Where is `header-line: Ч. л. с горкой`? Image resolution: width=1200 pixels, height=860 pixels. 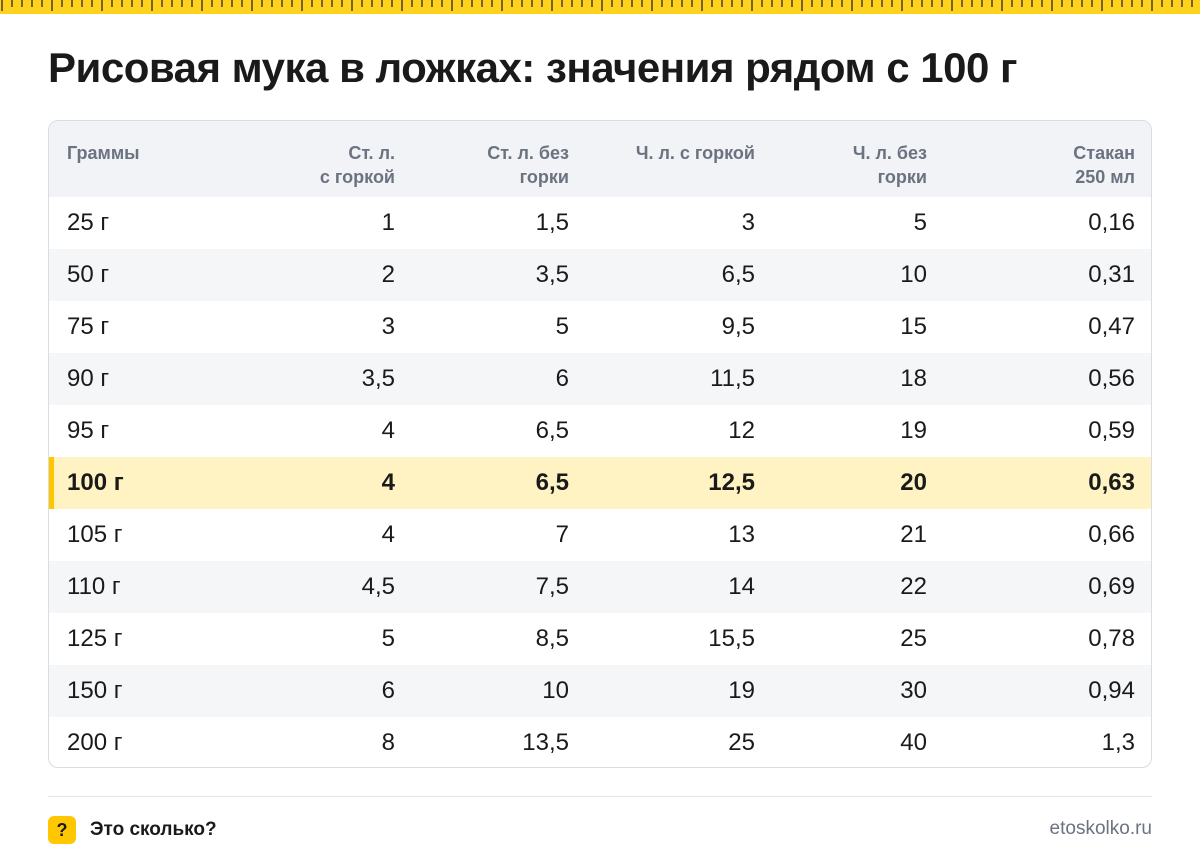
header-line: Ч. л. с горкой is located at coordinates (695, 153).